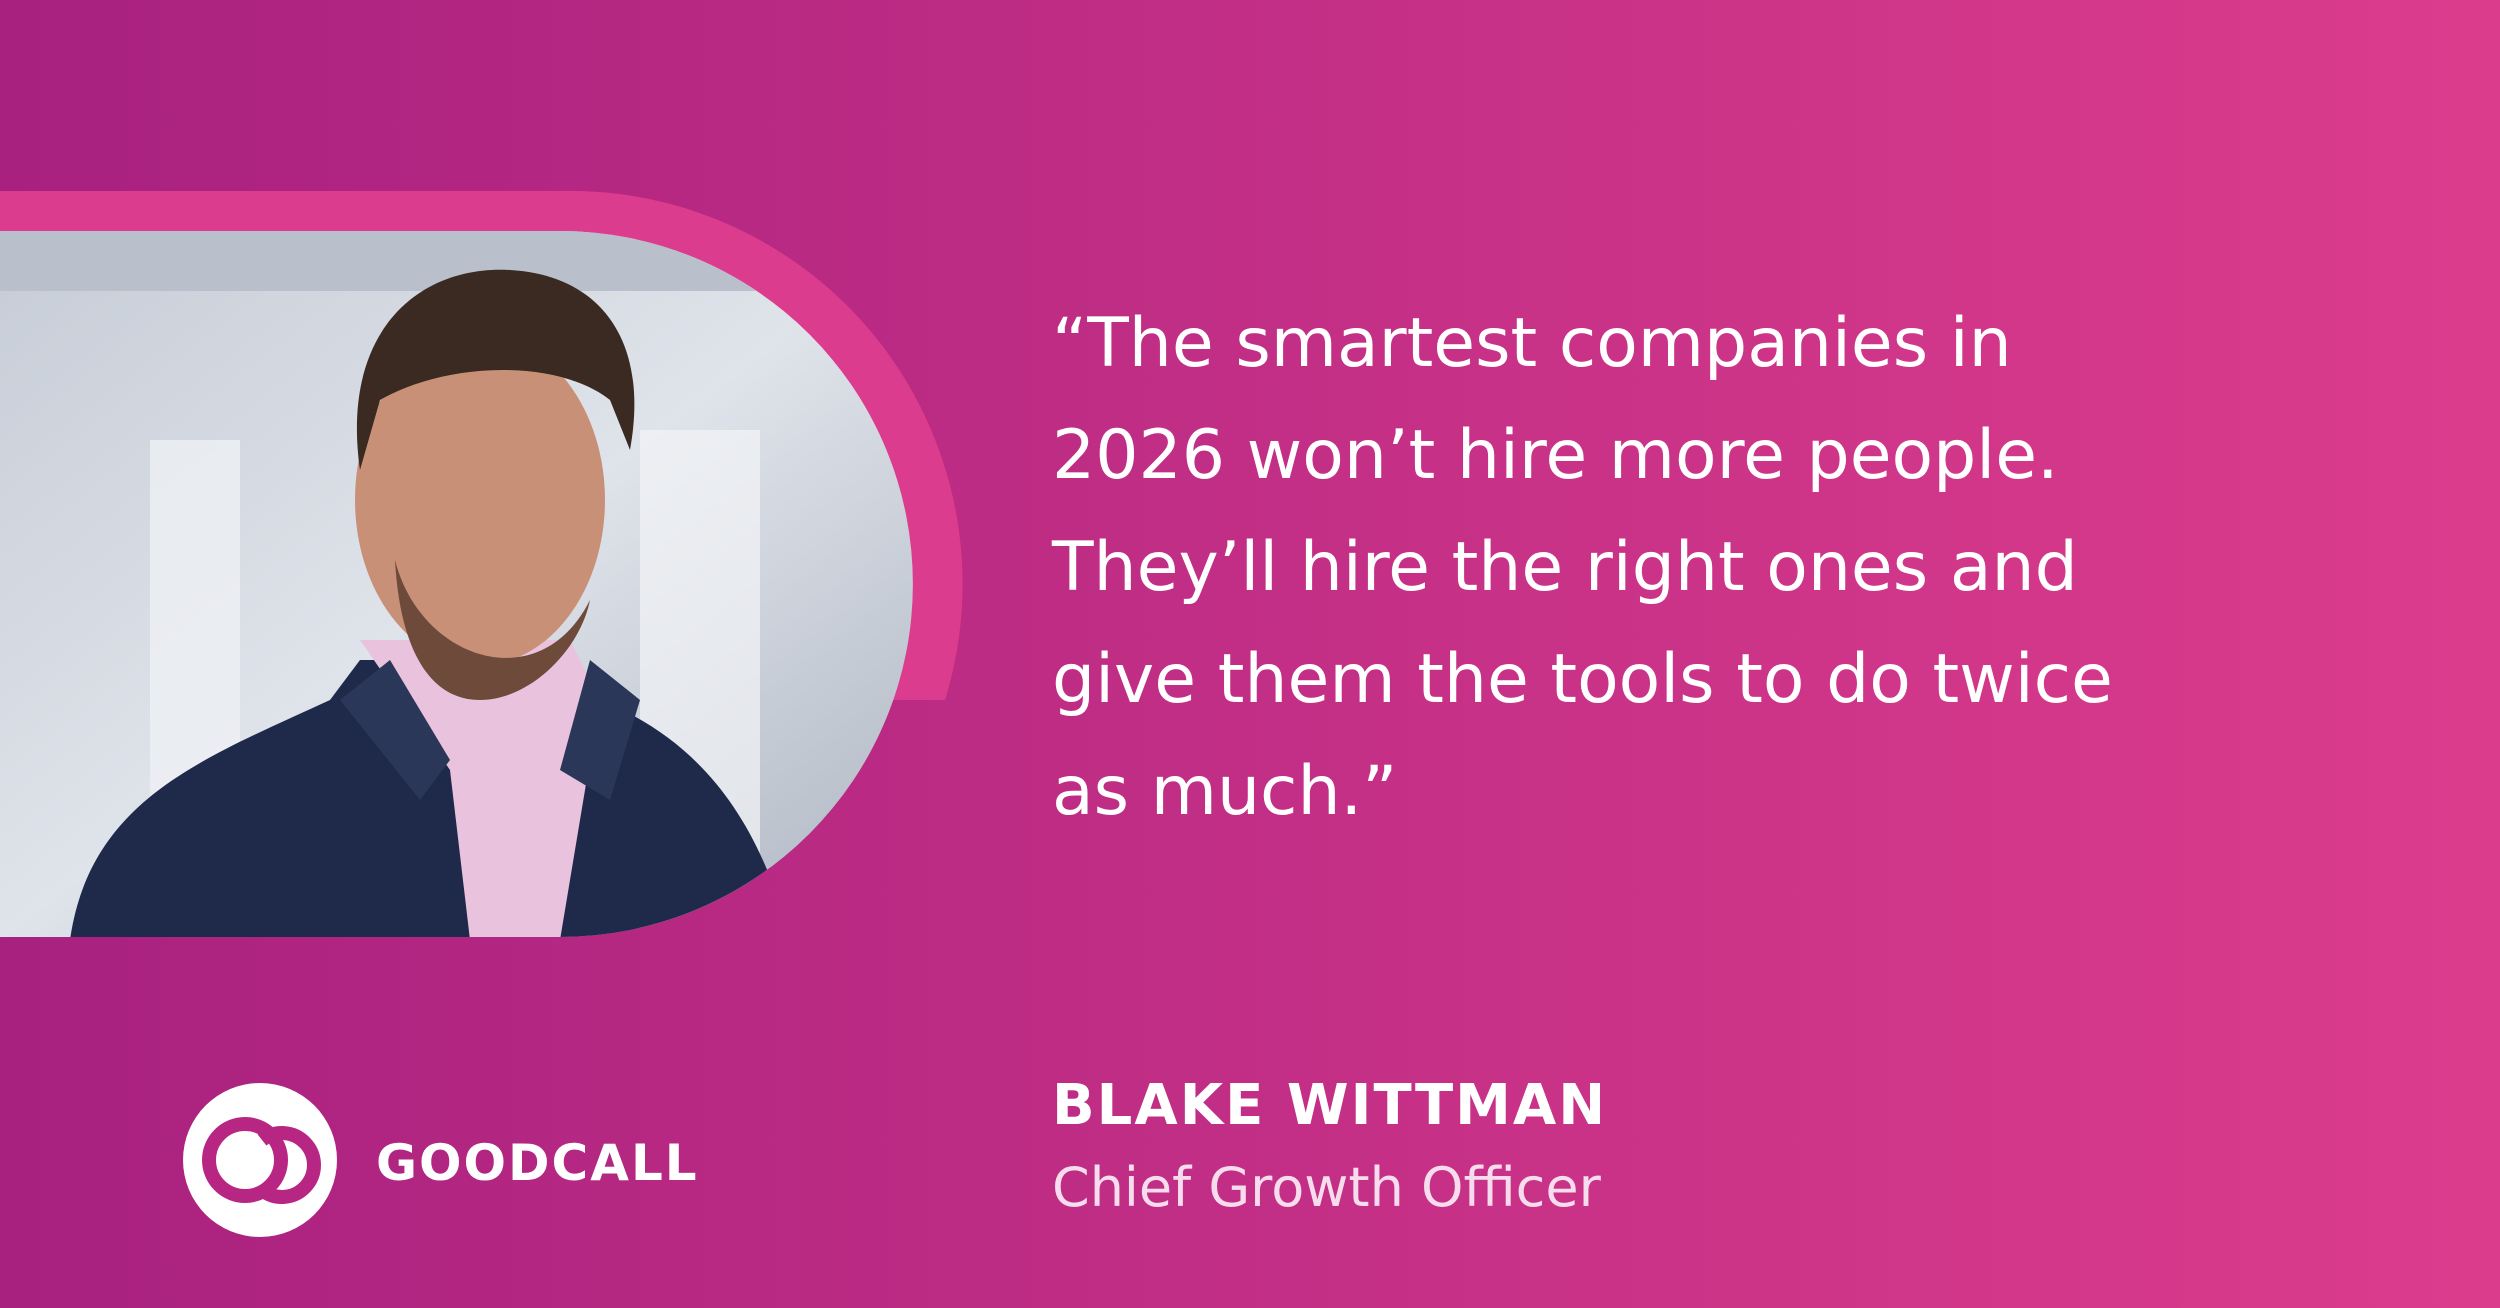  I want to click on quote-line: 2026 won’t hire more people., so click(1555, 455).